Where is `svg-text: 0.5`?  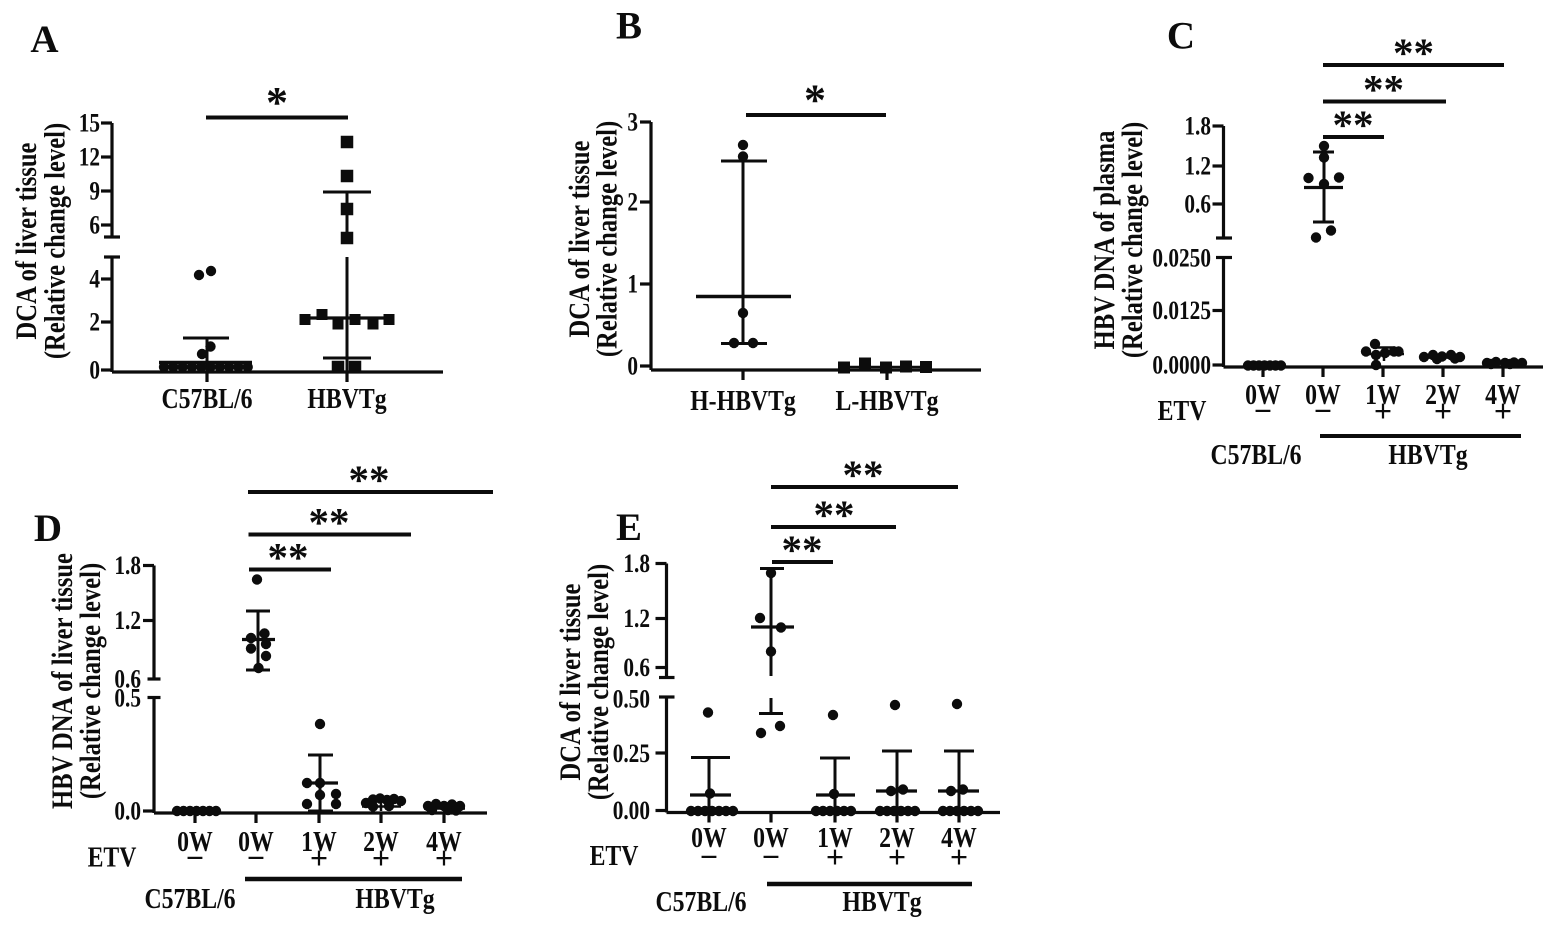
svg-text: 0.5 is located at coordinates (127, 699).